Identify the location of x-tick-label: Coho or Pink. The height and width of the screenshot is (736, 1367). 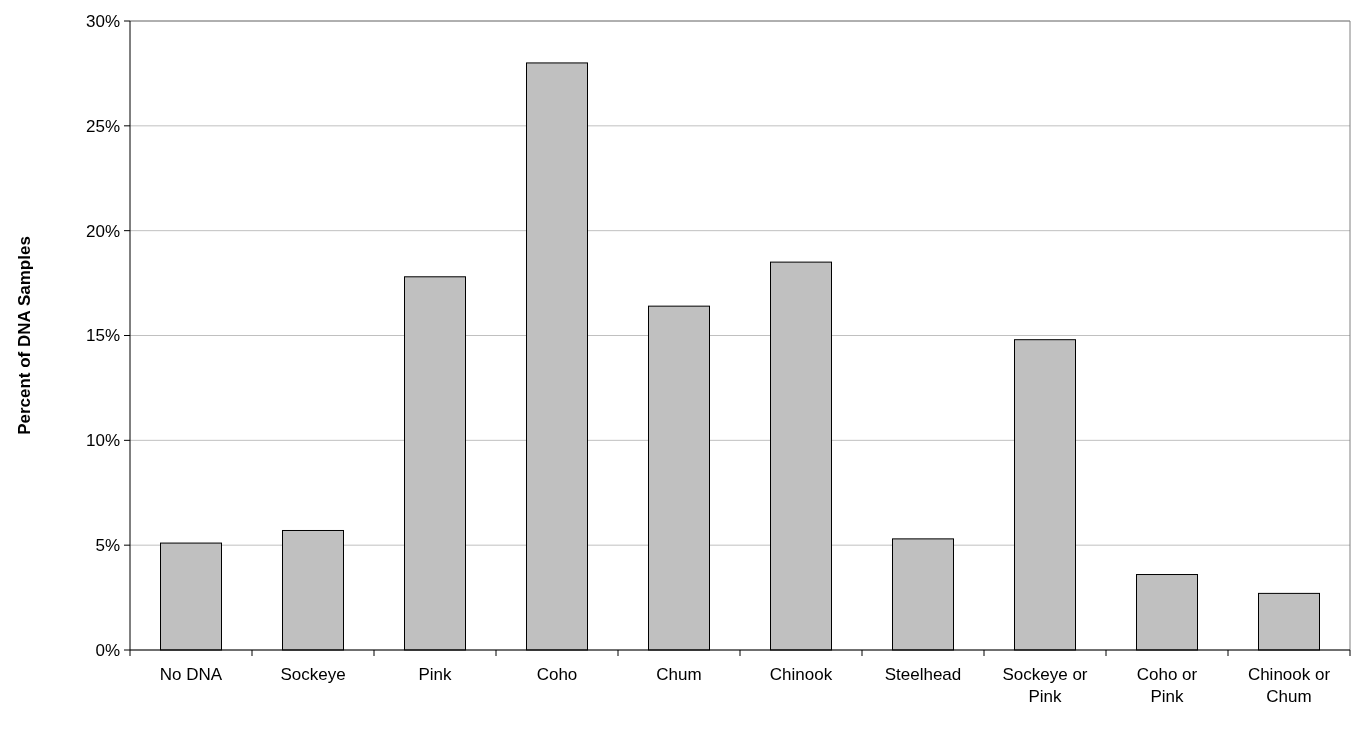
(1167, 685).